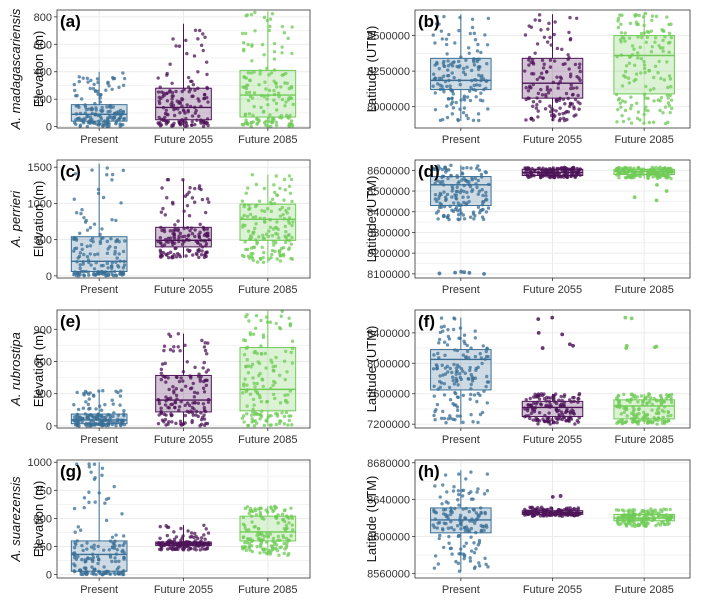 The width and height of the screenshot is (702, 600). I want to click on panel-letter: (c), so click(70, 171).